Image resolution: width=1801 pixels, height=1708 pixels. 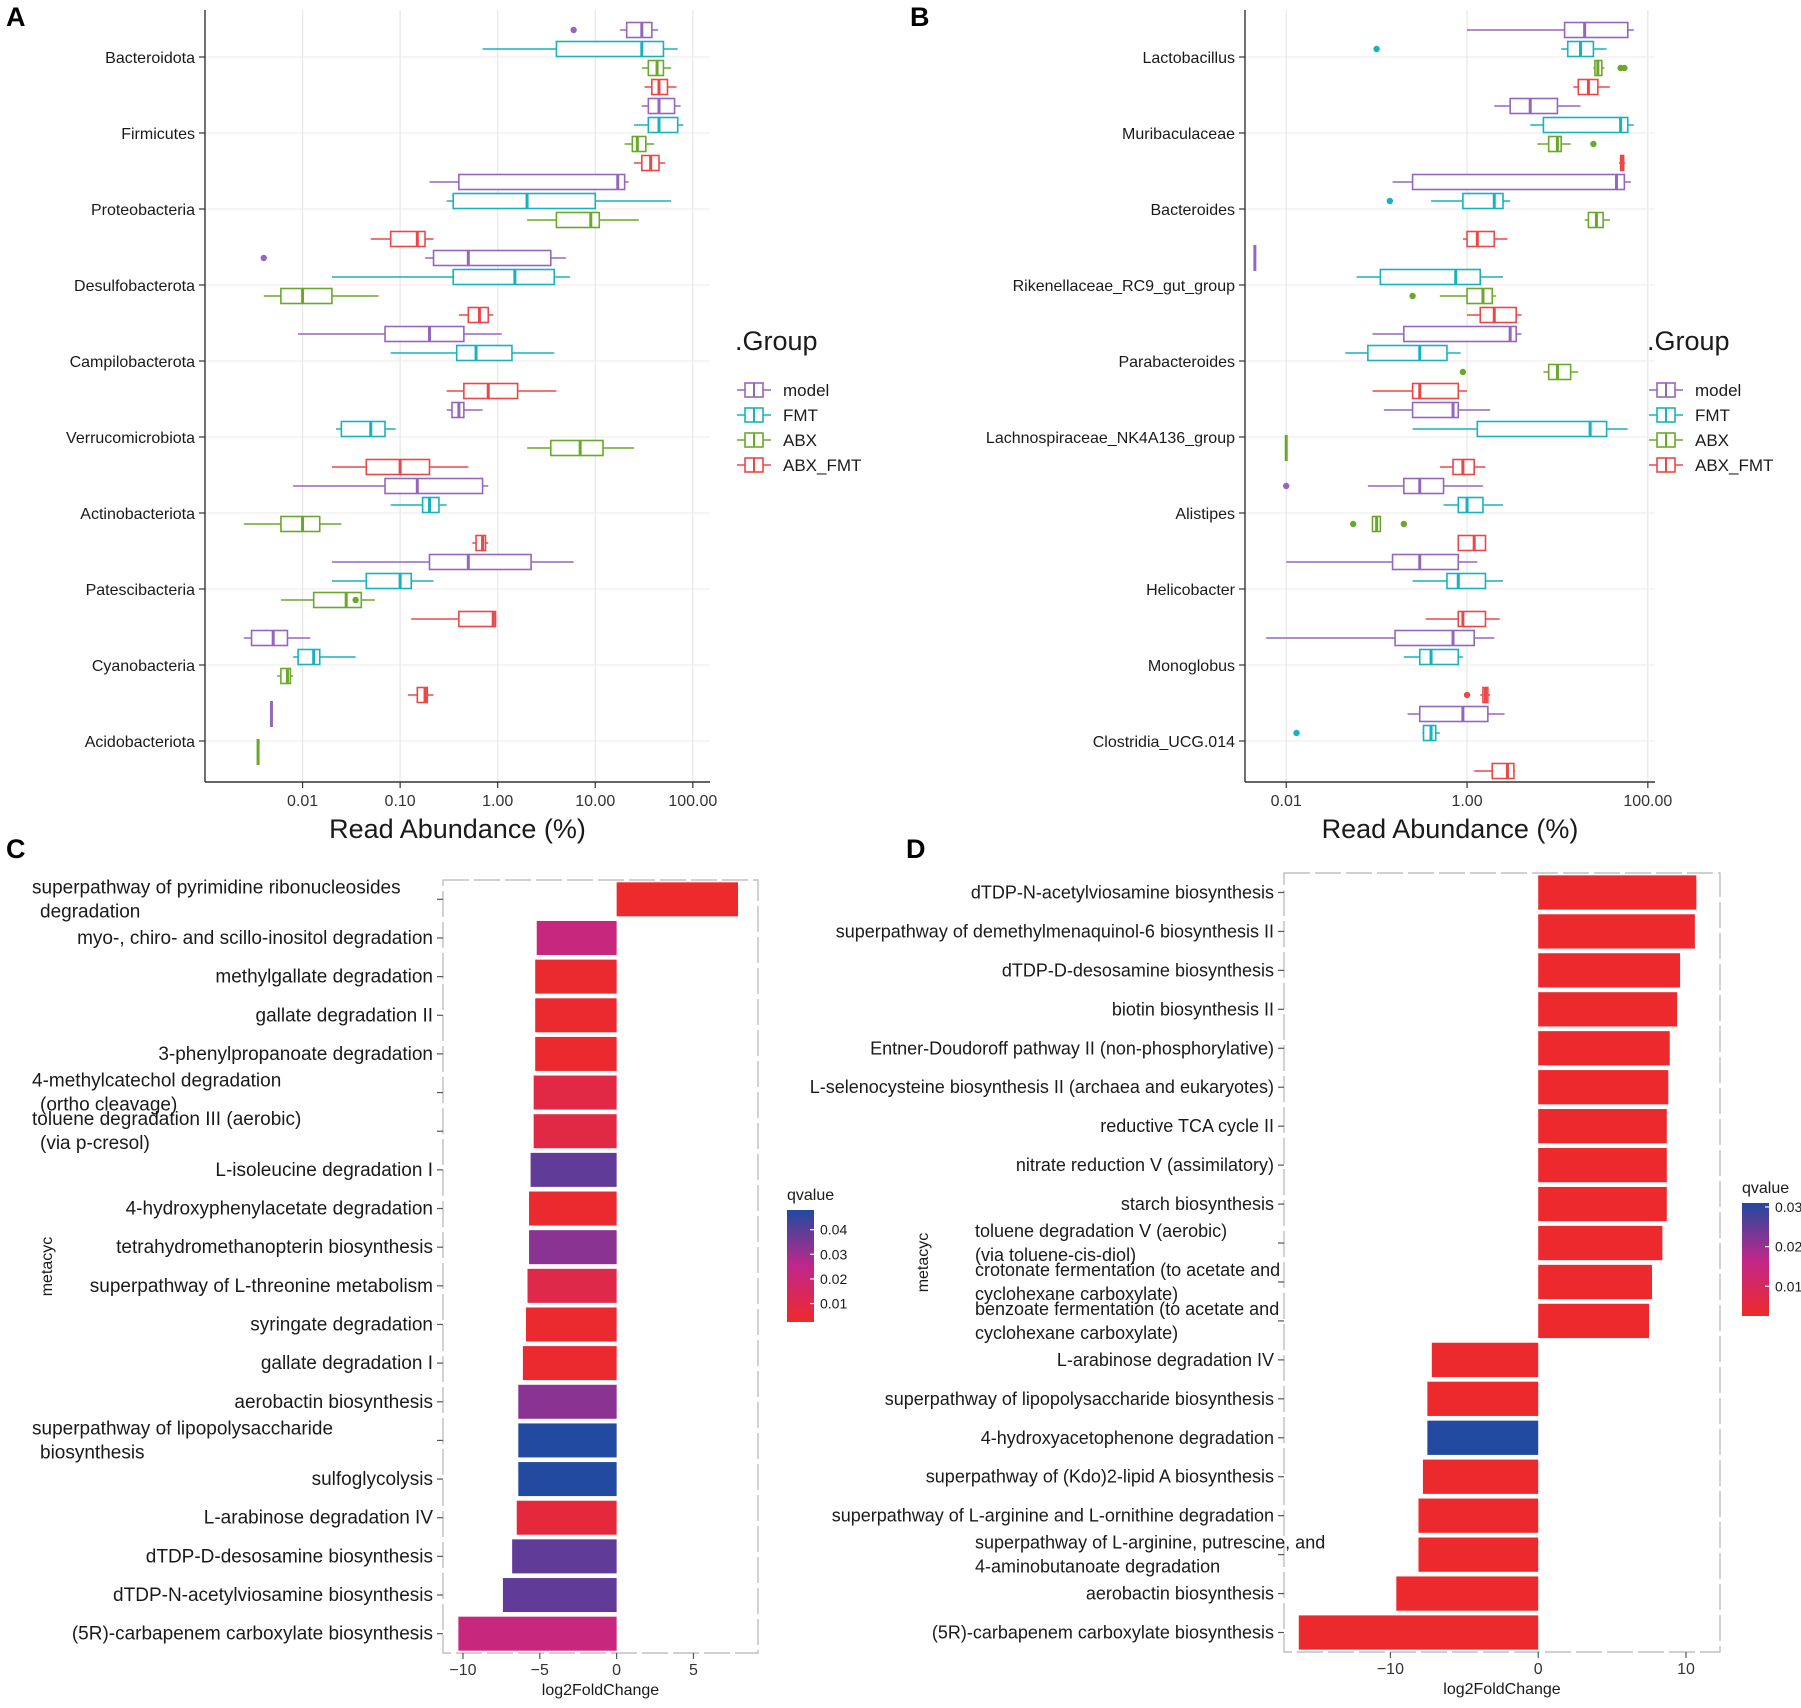 I want to click on category-label-bacteroidota: Bacteroidota, so click(x=150, y=58).